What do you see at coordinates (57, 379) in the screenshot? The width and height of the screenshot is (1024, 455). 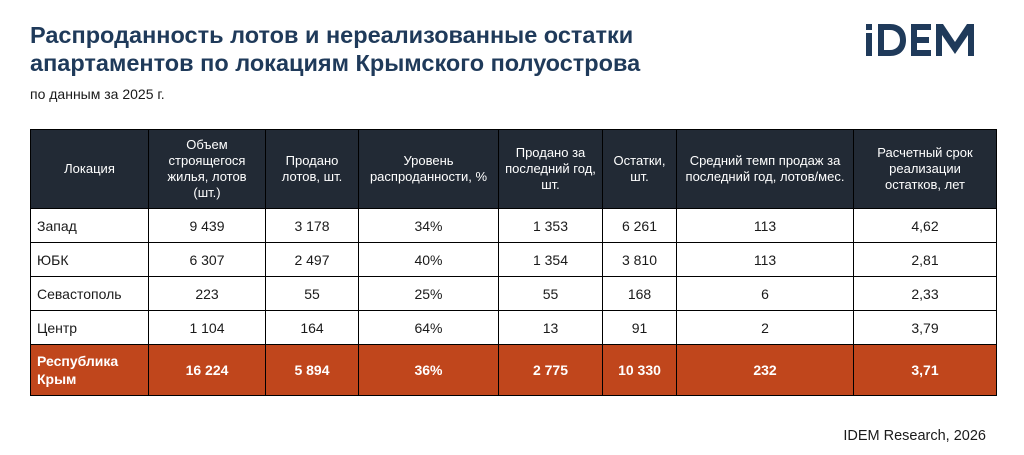 I see `total-location-line-2: Крым` at bounding box center [57, 379].